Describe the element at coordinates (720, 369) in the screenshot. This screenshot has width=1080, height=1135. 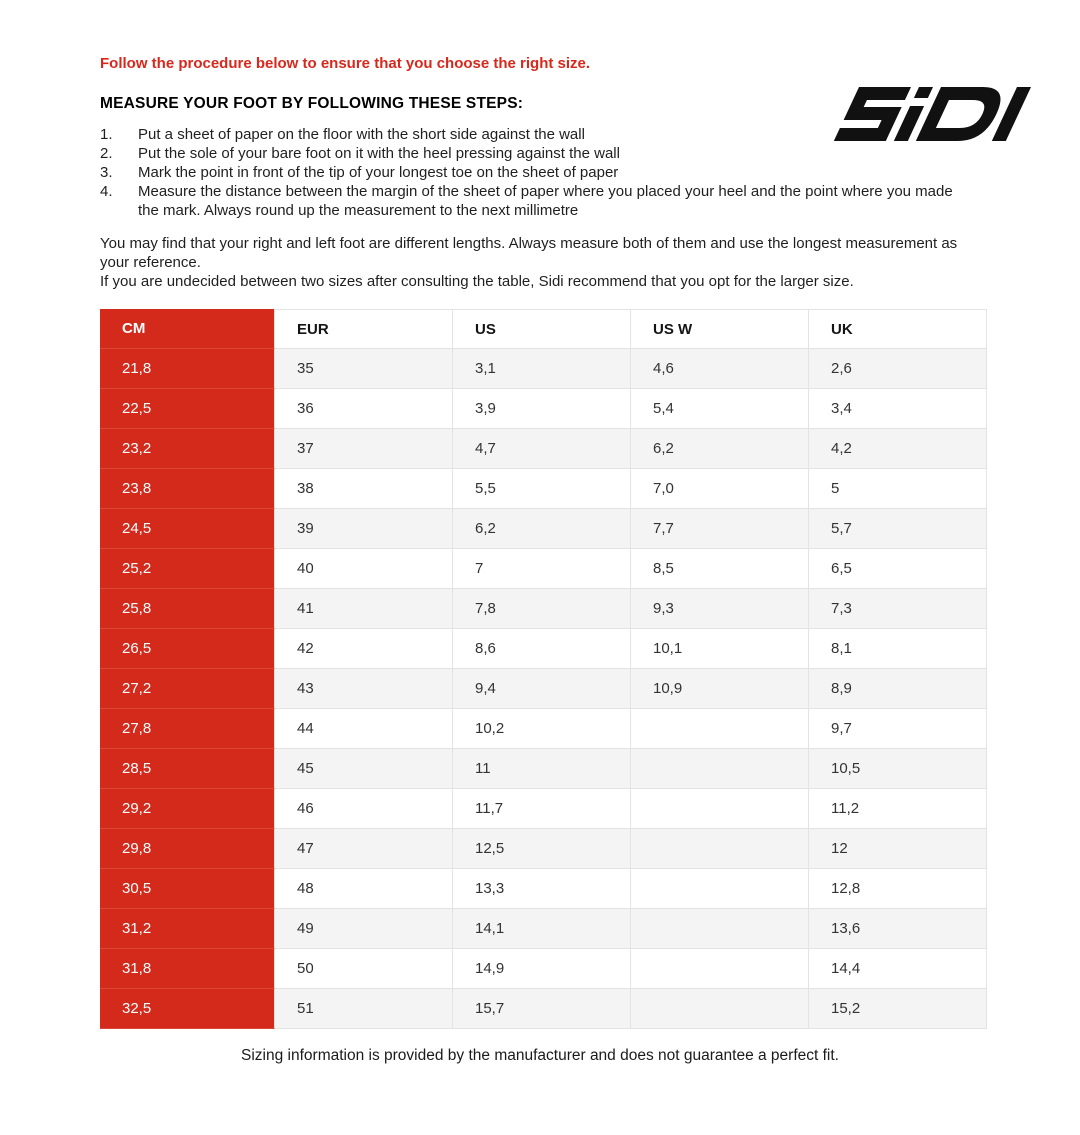
I see `size-cell-usw: 4,6` at that location.